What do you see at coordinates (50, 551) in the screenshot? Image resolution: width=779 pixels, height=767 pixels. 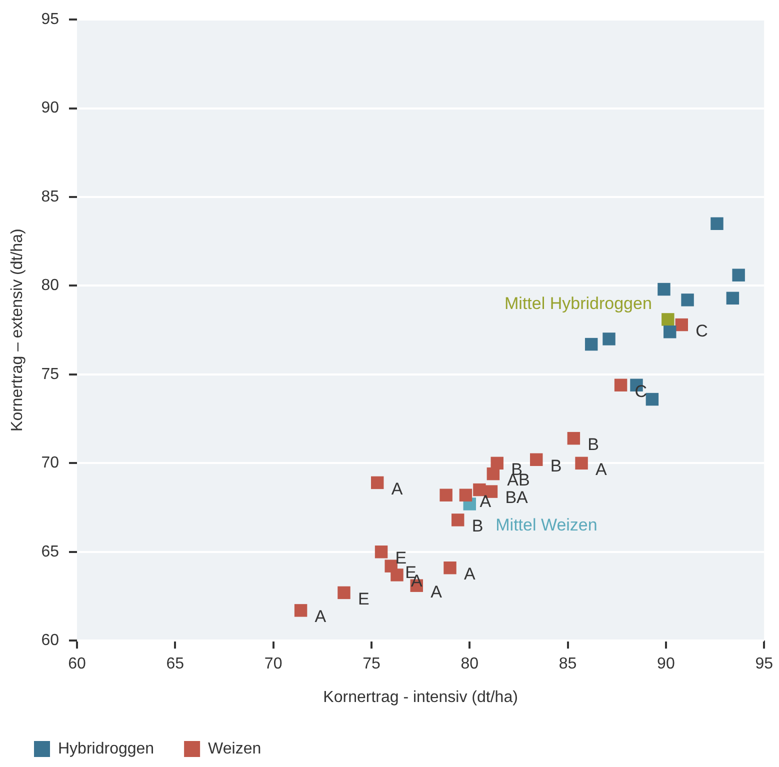 I see `y-tick-label: 65` at bounding box center [50, 551].